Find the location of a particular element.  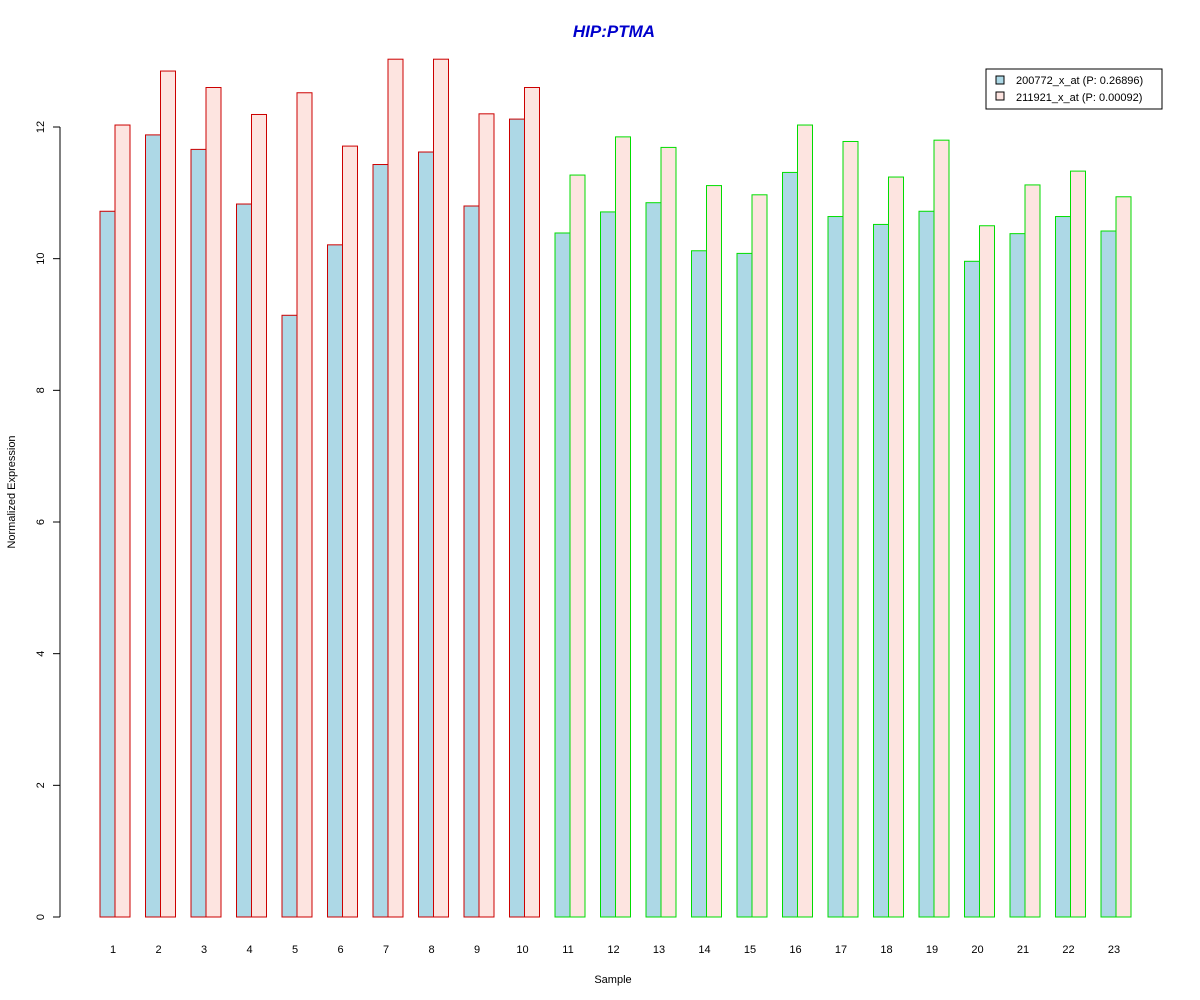

legend-label-series-2: 211921_x_at (P: 0.00092) is located at coordinates (1079, 98).